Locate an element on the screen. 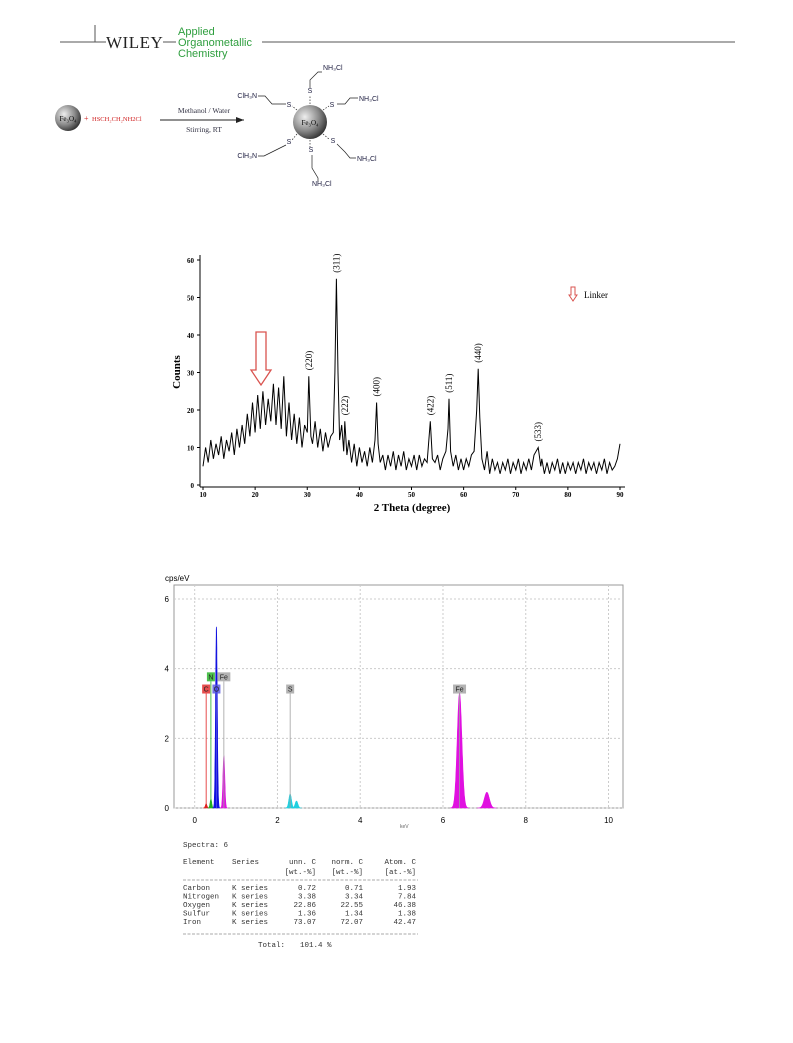  condition: Methanol / Water is located at coordinates (204, 110).